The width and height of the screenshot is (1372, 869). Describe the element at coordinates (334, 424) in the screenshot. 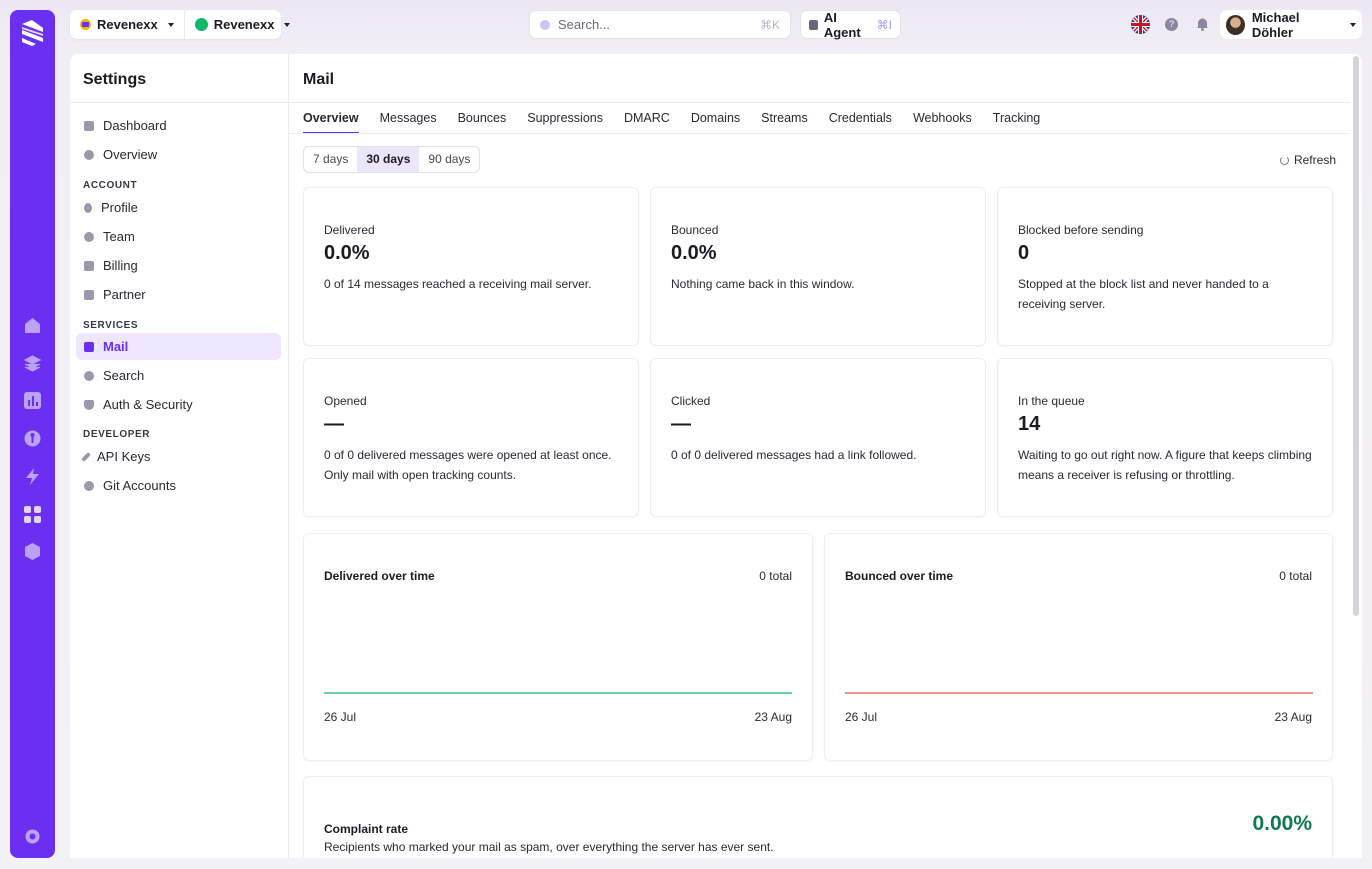

I see `stat-value: —` at that location.